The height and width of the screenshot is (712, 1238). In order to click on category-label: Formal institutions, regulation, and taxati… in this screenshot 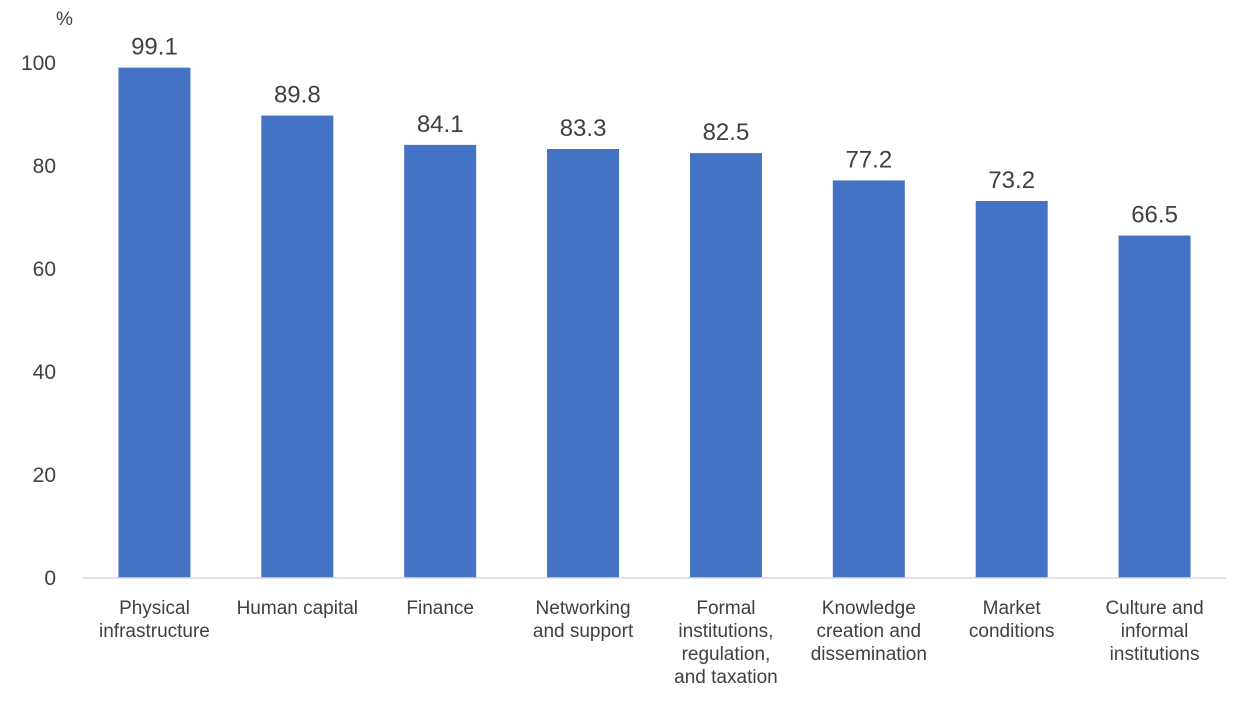, I will do `click(726, 643)`.